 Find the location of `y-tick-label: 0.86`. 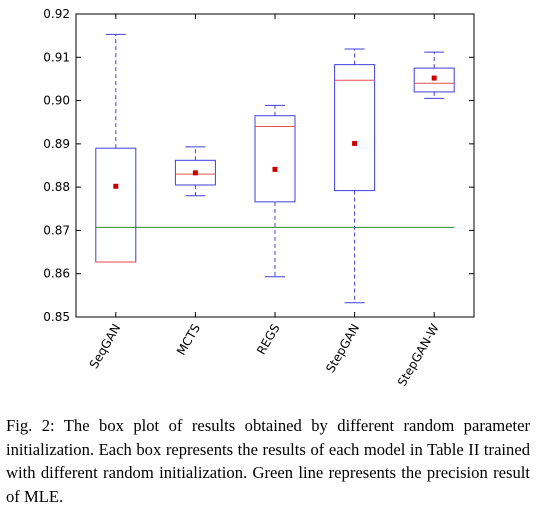

y-tick-label: 0.86 is located at coordinates (56, 274).